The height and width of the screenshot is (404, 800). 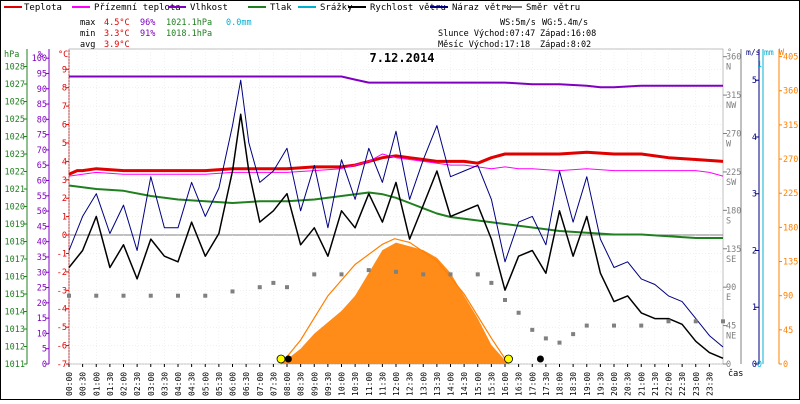 I want to click on sunrise-marker, so click(x=281, y=359).